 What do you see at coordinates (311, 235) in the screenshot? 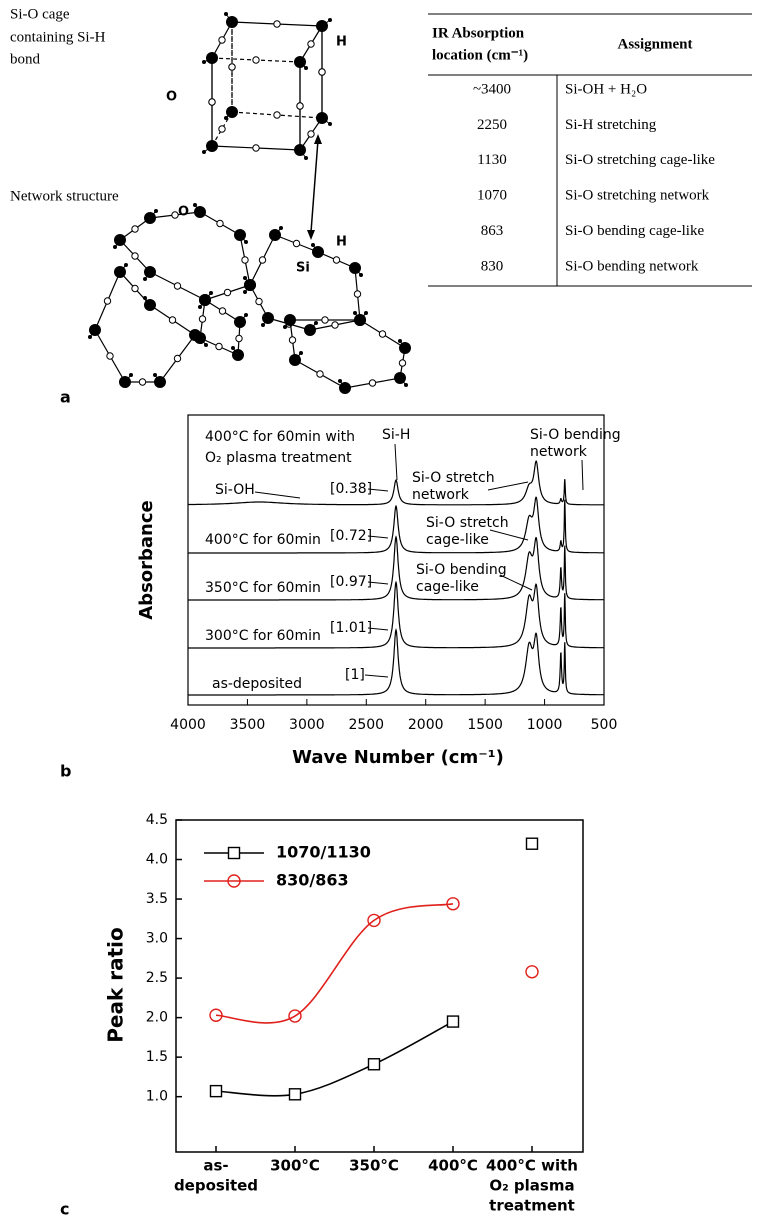
I see `arrow-head` at bounding box center [311, 235].